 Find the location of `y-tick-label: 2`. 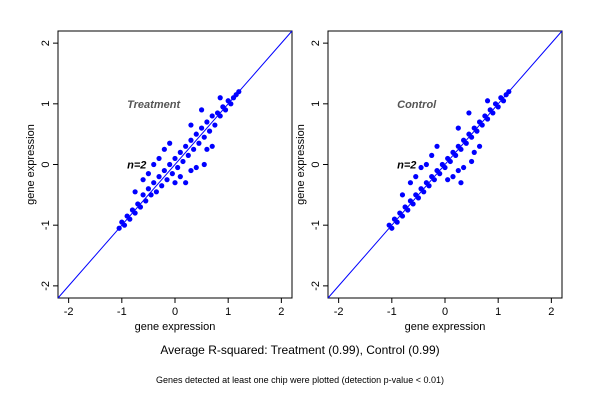

y-tick-label: 2 is located at coordinates (316, 43).